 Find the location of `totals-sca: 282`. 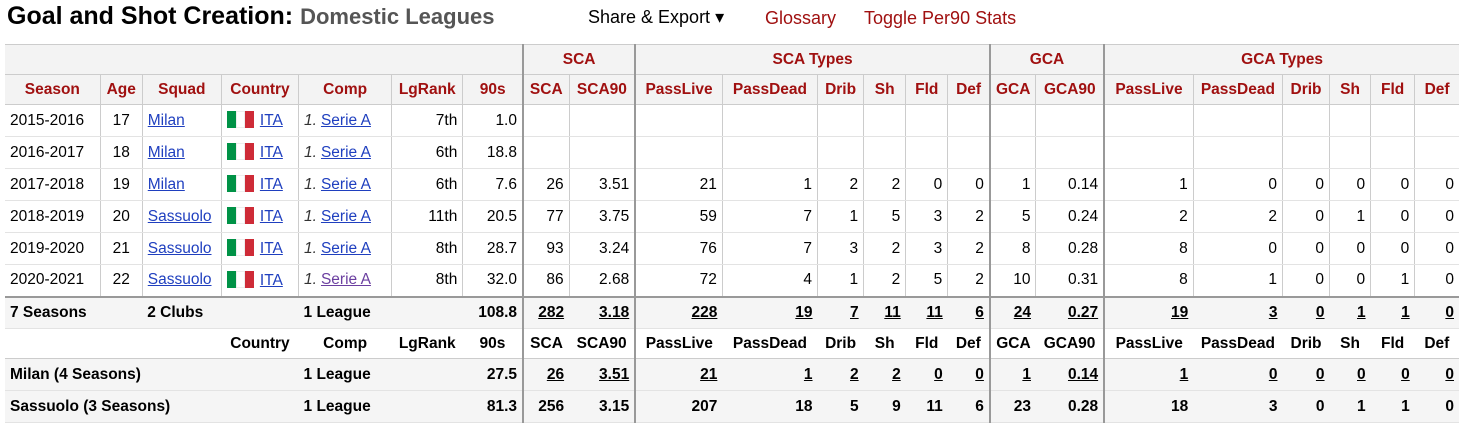

totals-sca: 282 is located at coordinates (545, 312).